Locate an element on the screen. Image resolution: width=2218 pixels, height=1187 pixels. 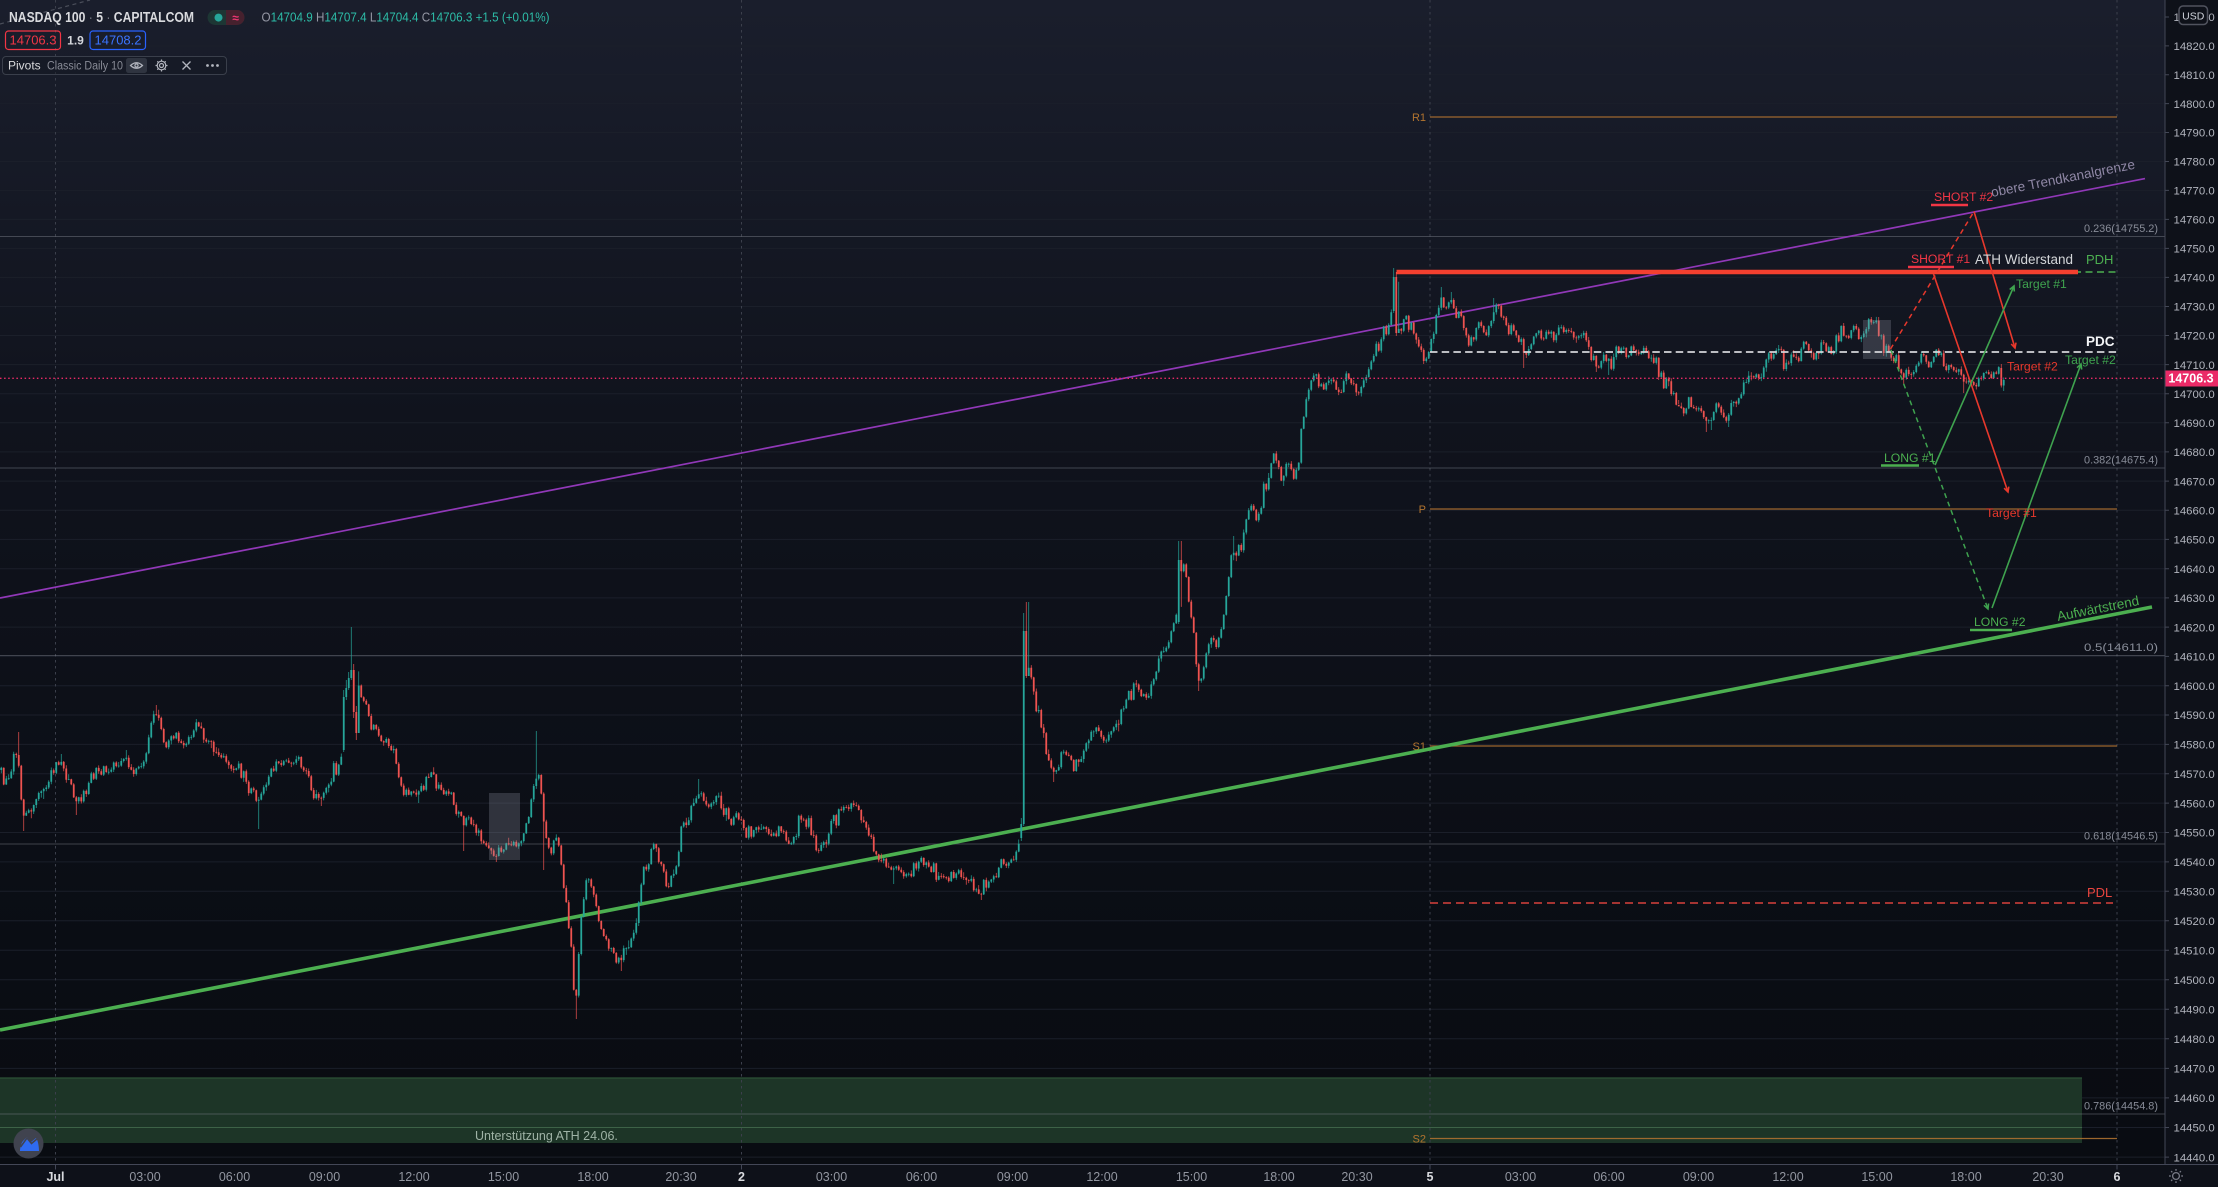
svg-text: 14560.0 is located at coordinates (2194, 804).